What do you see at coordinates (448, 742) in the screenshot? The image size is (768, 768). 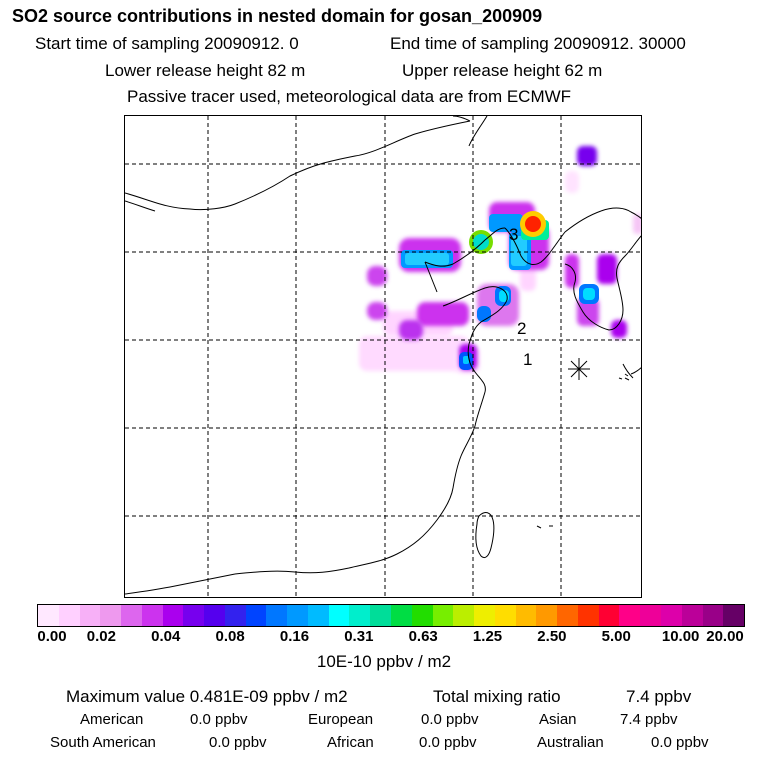 I see `region-value-african: 0.0 ppbv` at bounding box center [448, 742].